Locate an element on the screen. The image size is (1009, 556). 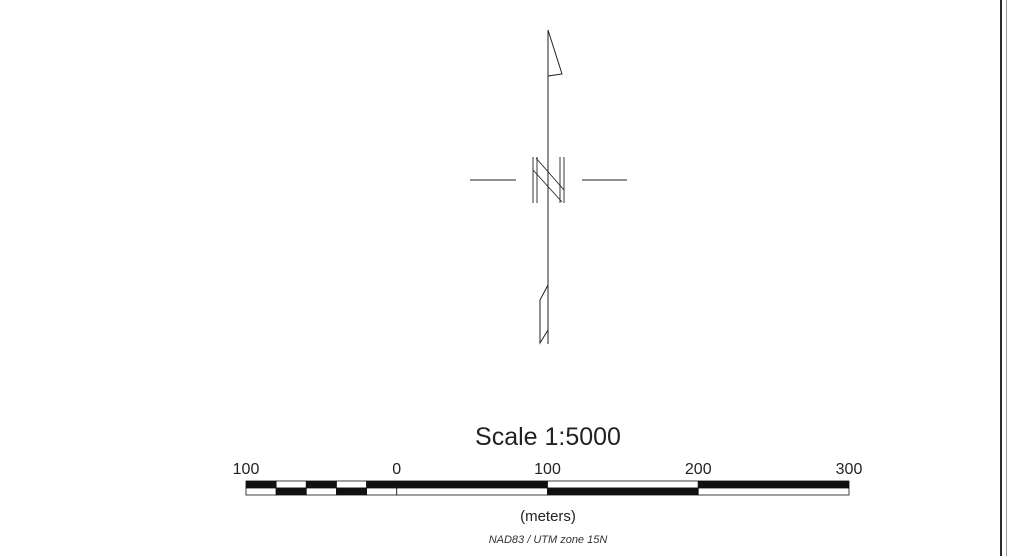
north-arrow-bottom-flag is located at coordinates (544, 314).